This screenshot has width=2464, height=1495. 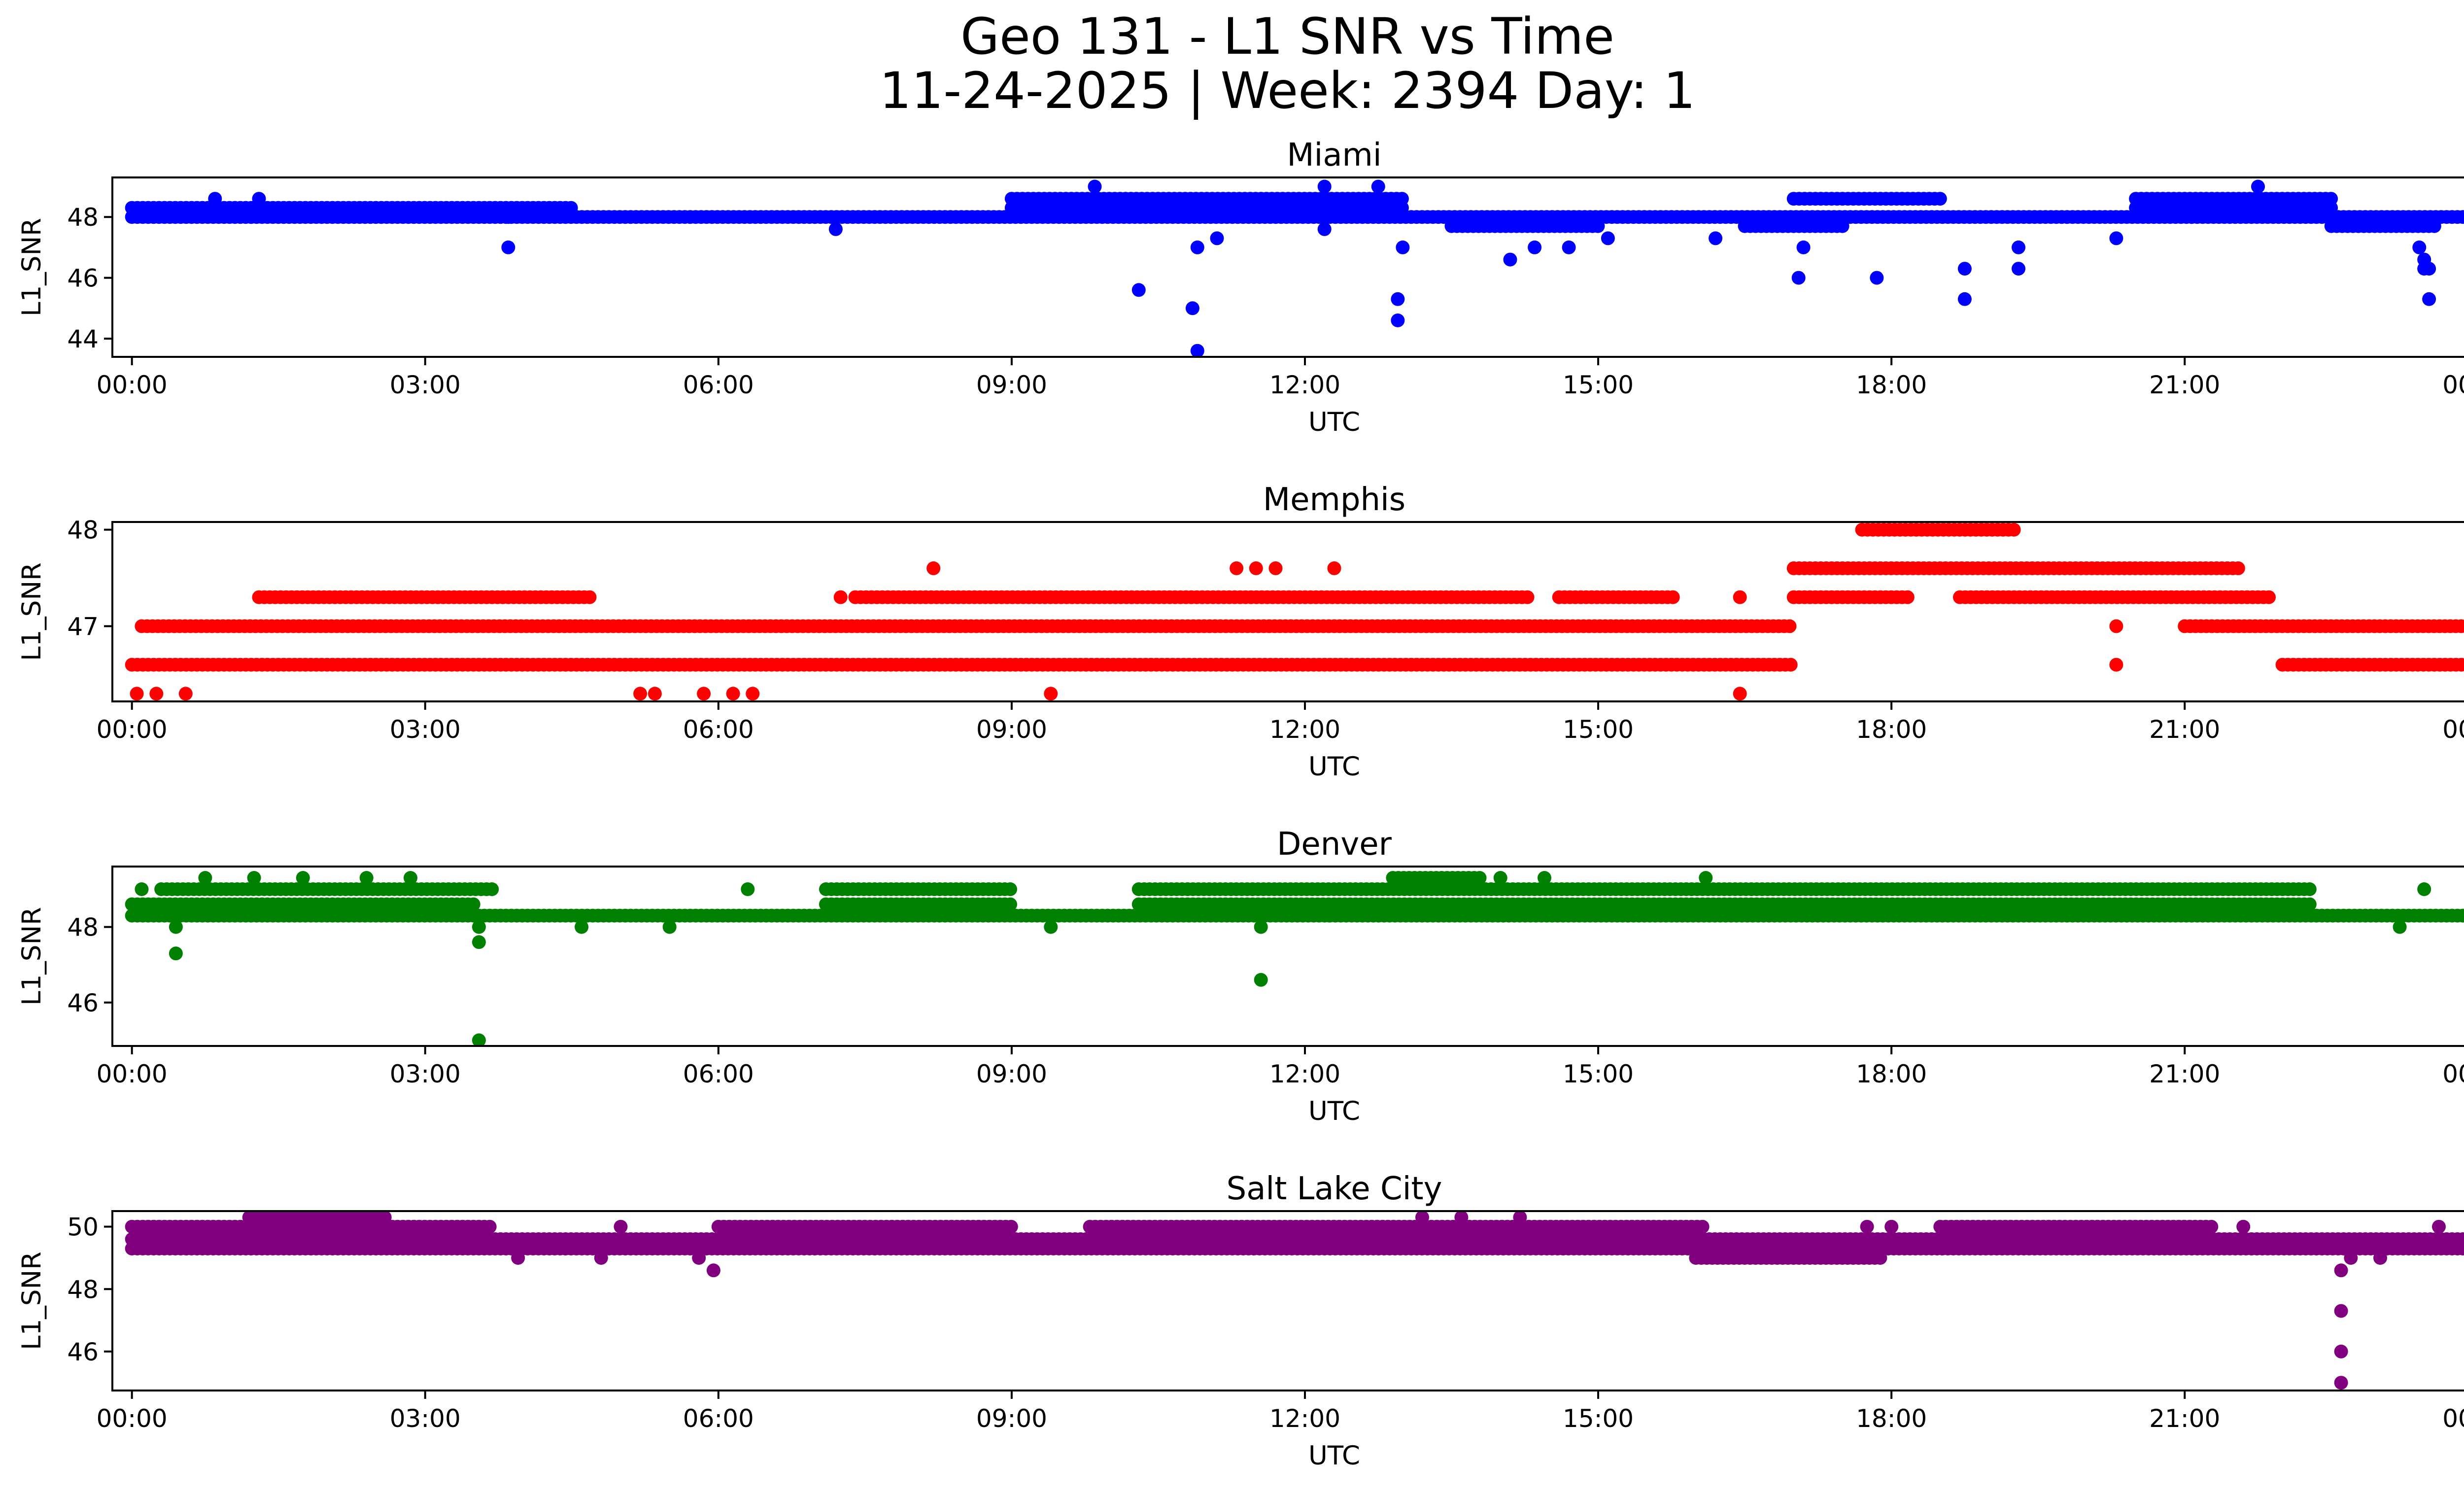 I want to click on x-tick-label: 21:00, so click(x=2184, y=729).